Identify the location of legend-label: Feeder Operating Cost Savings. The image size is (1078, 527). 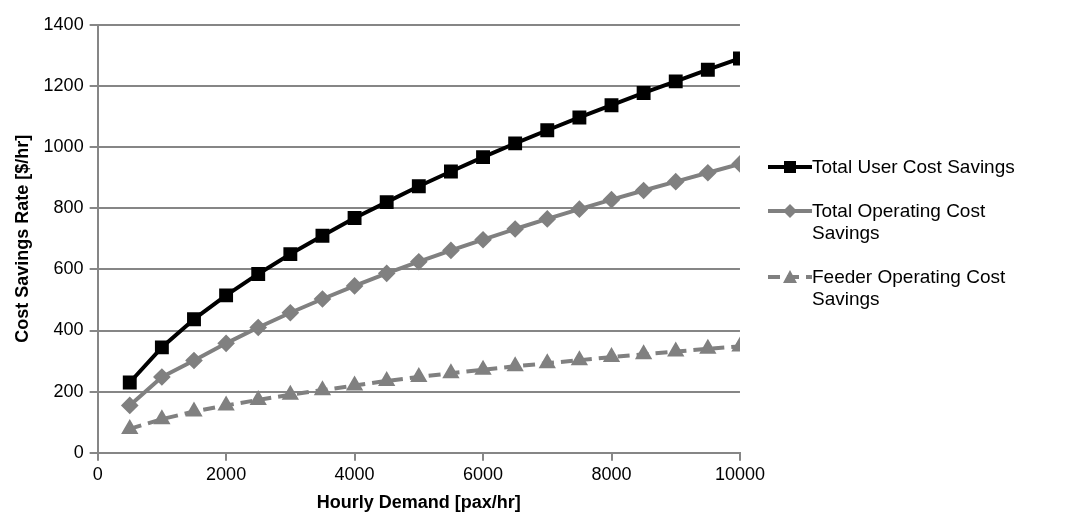
(909, 288).